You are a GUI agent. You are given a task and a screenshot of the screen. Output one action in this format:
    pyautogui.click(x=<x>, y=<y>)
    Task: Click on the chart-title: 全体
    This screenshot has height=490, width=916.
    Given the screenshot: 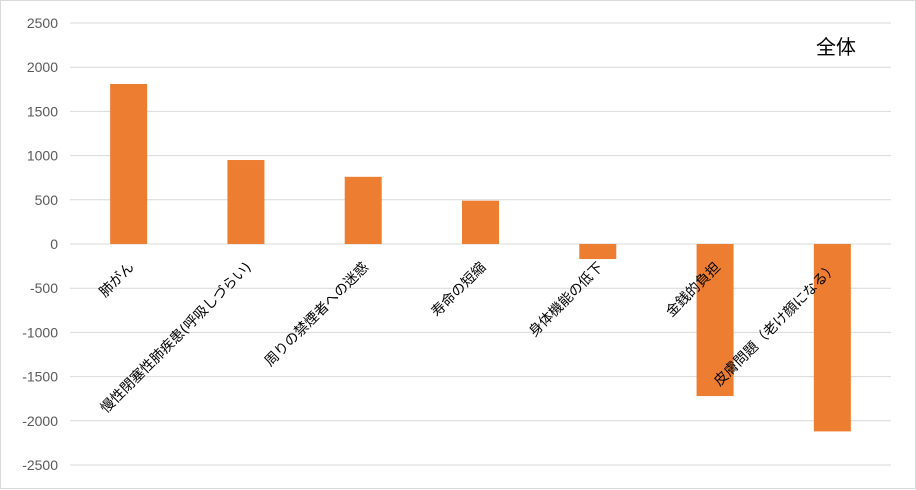 What is the action you would take?
    pyautogui.click(x=836, y=47)
    